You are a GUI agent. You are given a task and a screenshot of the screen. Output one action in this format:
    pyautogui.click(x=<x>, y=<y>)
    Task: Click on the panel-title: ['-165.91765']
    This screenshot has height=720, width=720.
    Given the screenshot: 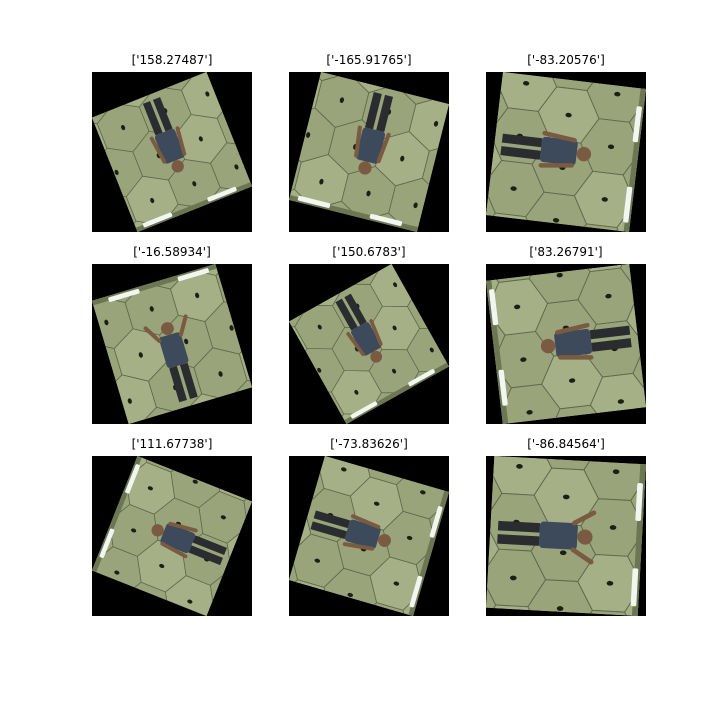 What is the action you would take?
    pyautogui.click(x=369, y=60)
    